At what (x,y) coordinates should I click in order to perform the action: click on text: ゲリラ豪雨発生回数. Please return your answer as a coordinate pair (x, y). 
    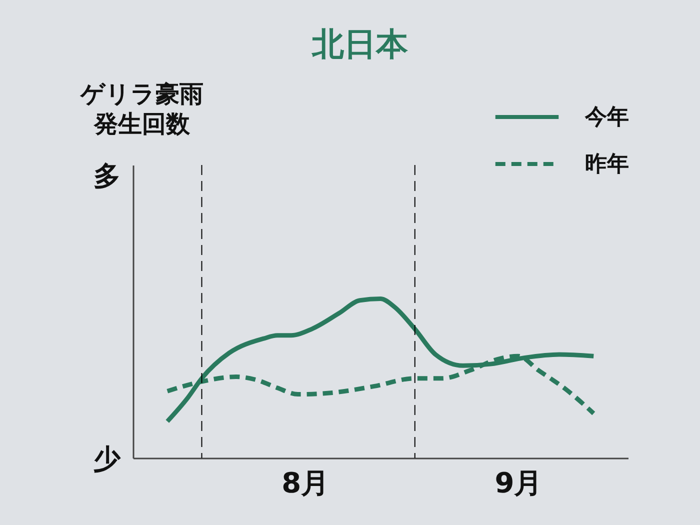
    Looking at the image, I should click on (142, 109).